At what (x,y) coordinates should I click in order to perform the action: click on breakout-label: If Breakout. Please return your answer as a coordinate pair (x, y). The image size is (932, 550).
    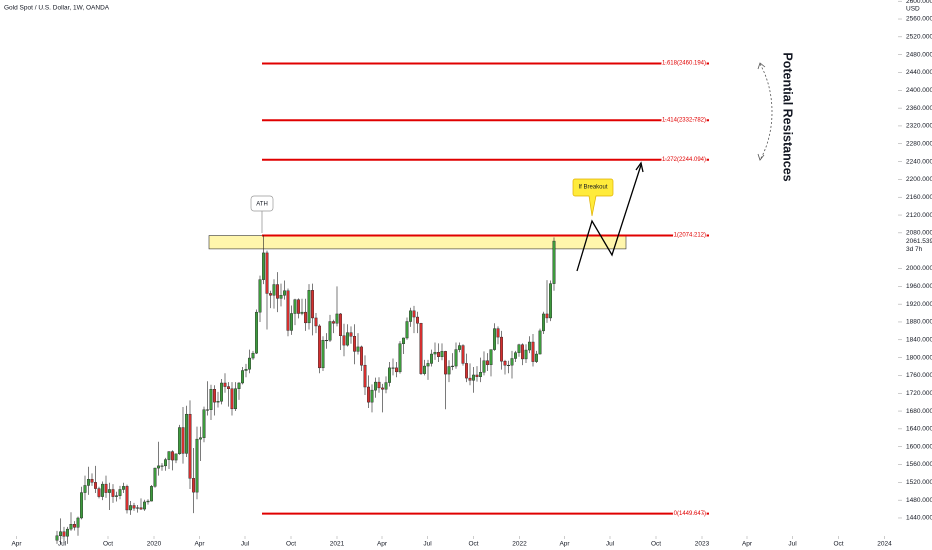
    Looking at the image, I should click on (592, 188).